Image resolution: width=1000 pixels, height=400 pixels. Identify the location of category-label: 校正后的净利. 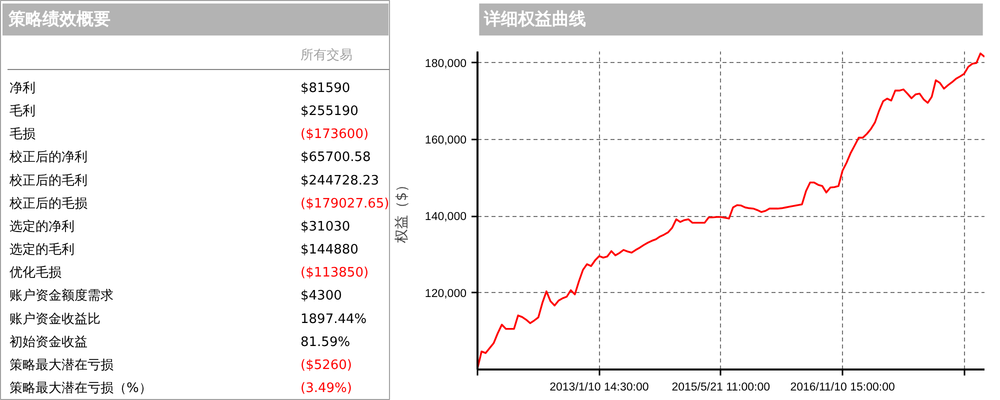
(48, 158).